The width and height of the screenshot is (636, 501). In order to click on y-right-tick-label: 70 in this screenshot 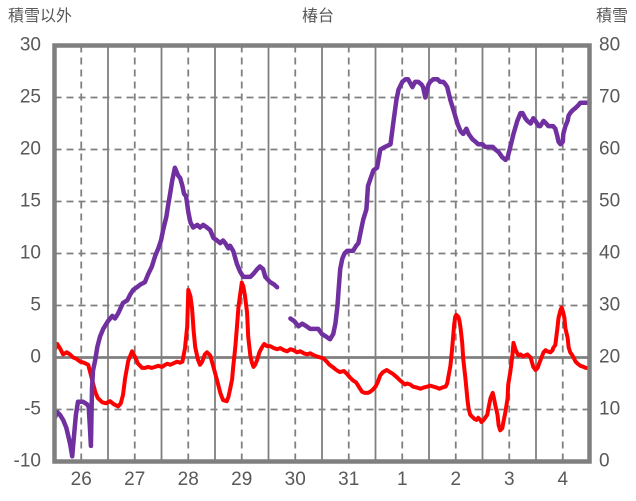, I will do `click(609, 97)`.